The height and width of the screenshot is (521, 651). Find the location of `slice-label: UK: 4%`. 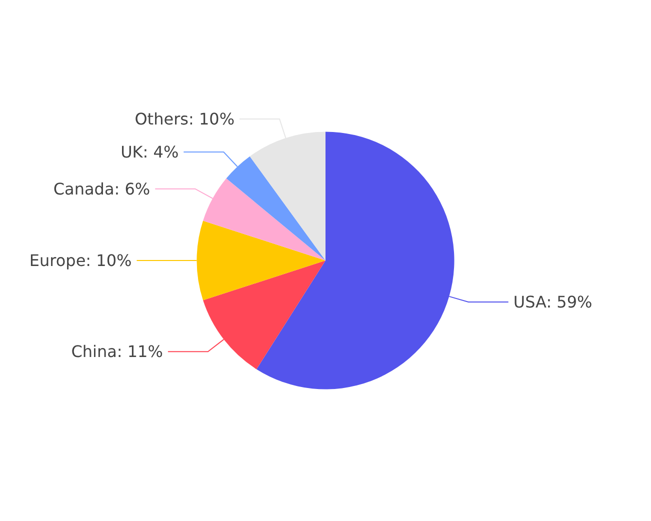

slice-label: UK: 4% is located at coordinates (149, 152).